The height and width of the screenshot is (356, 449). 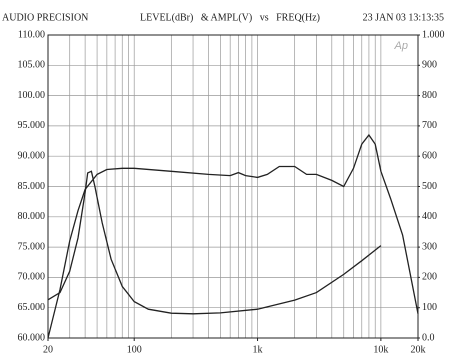 I want to click on y2-tick-label: 700, so click(x=429, y=125).